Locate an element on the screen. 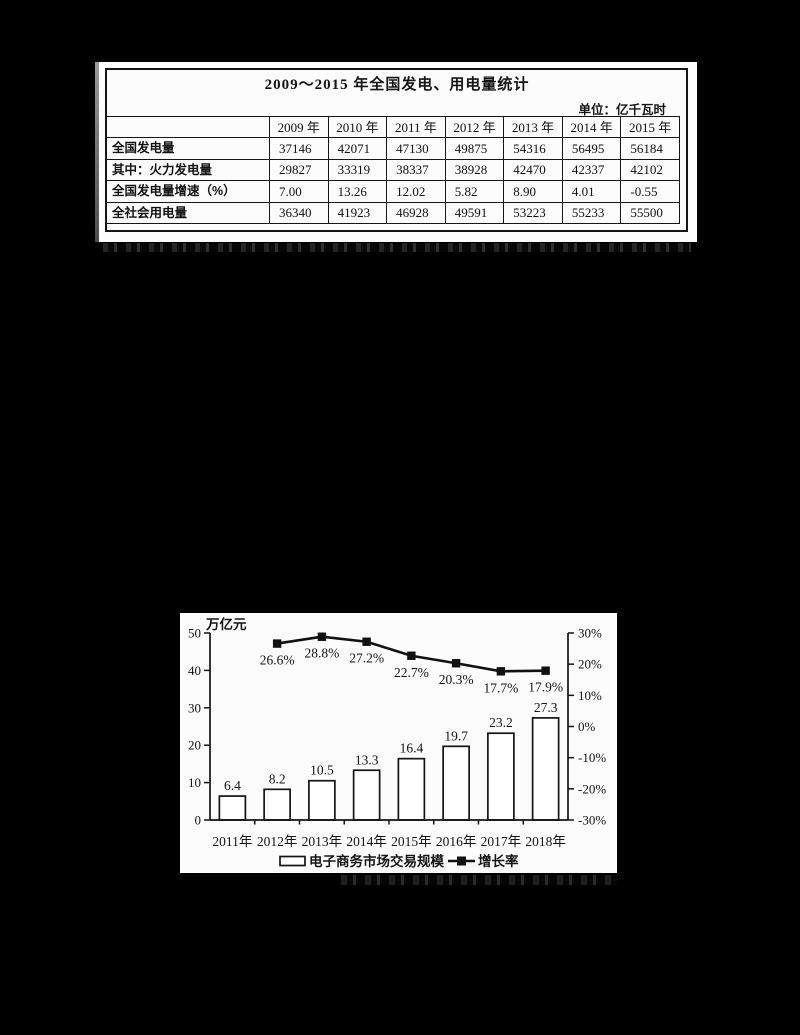 The image size is (800, 1035). bar-value-label: 19.7 is located at coordinates (456, 735).